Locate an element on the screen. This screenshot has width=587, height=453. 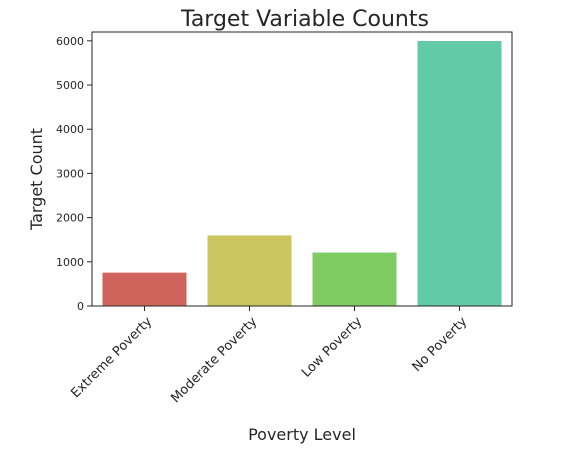
y-tick-label: 4000 is located at coordinates (70, 129).